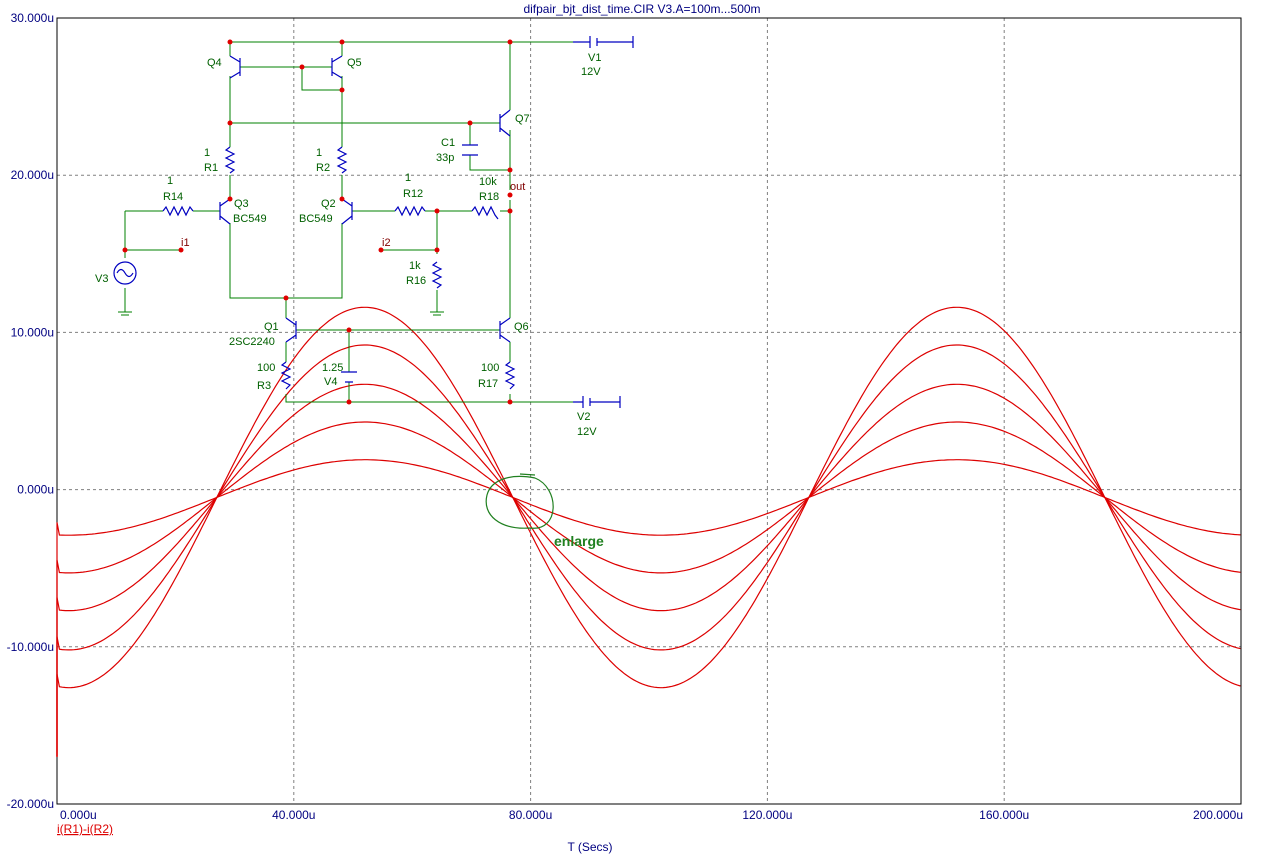  I want to click on label-q3: Q3, so click(241, 204).